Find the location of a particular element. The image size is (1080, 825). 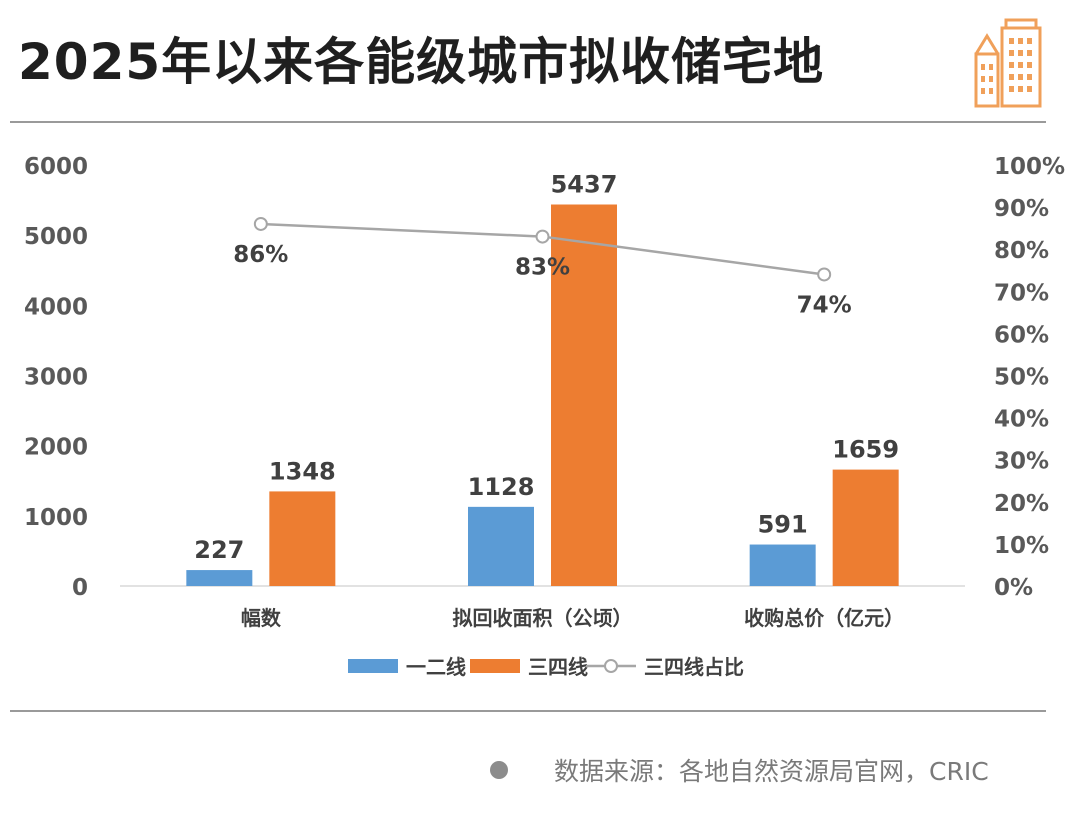

source-text: 数据来源：各地自然资源局官网，CRIC is located at coordinates (771, 771).